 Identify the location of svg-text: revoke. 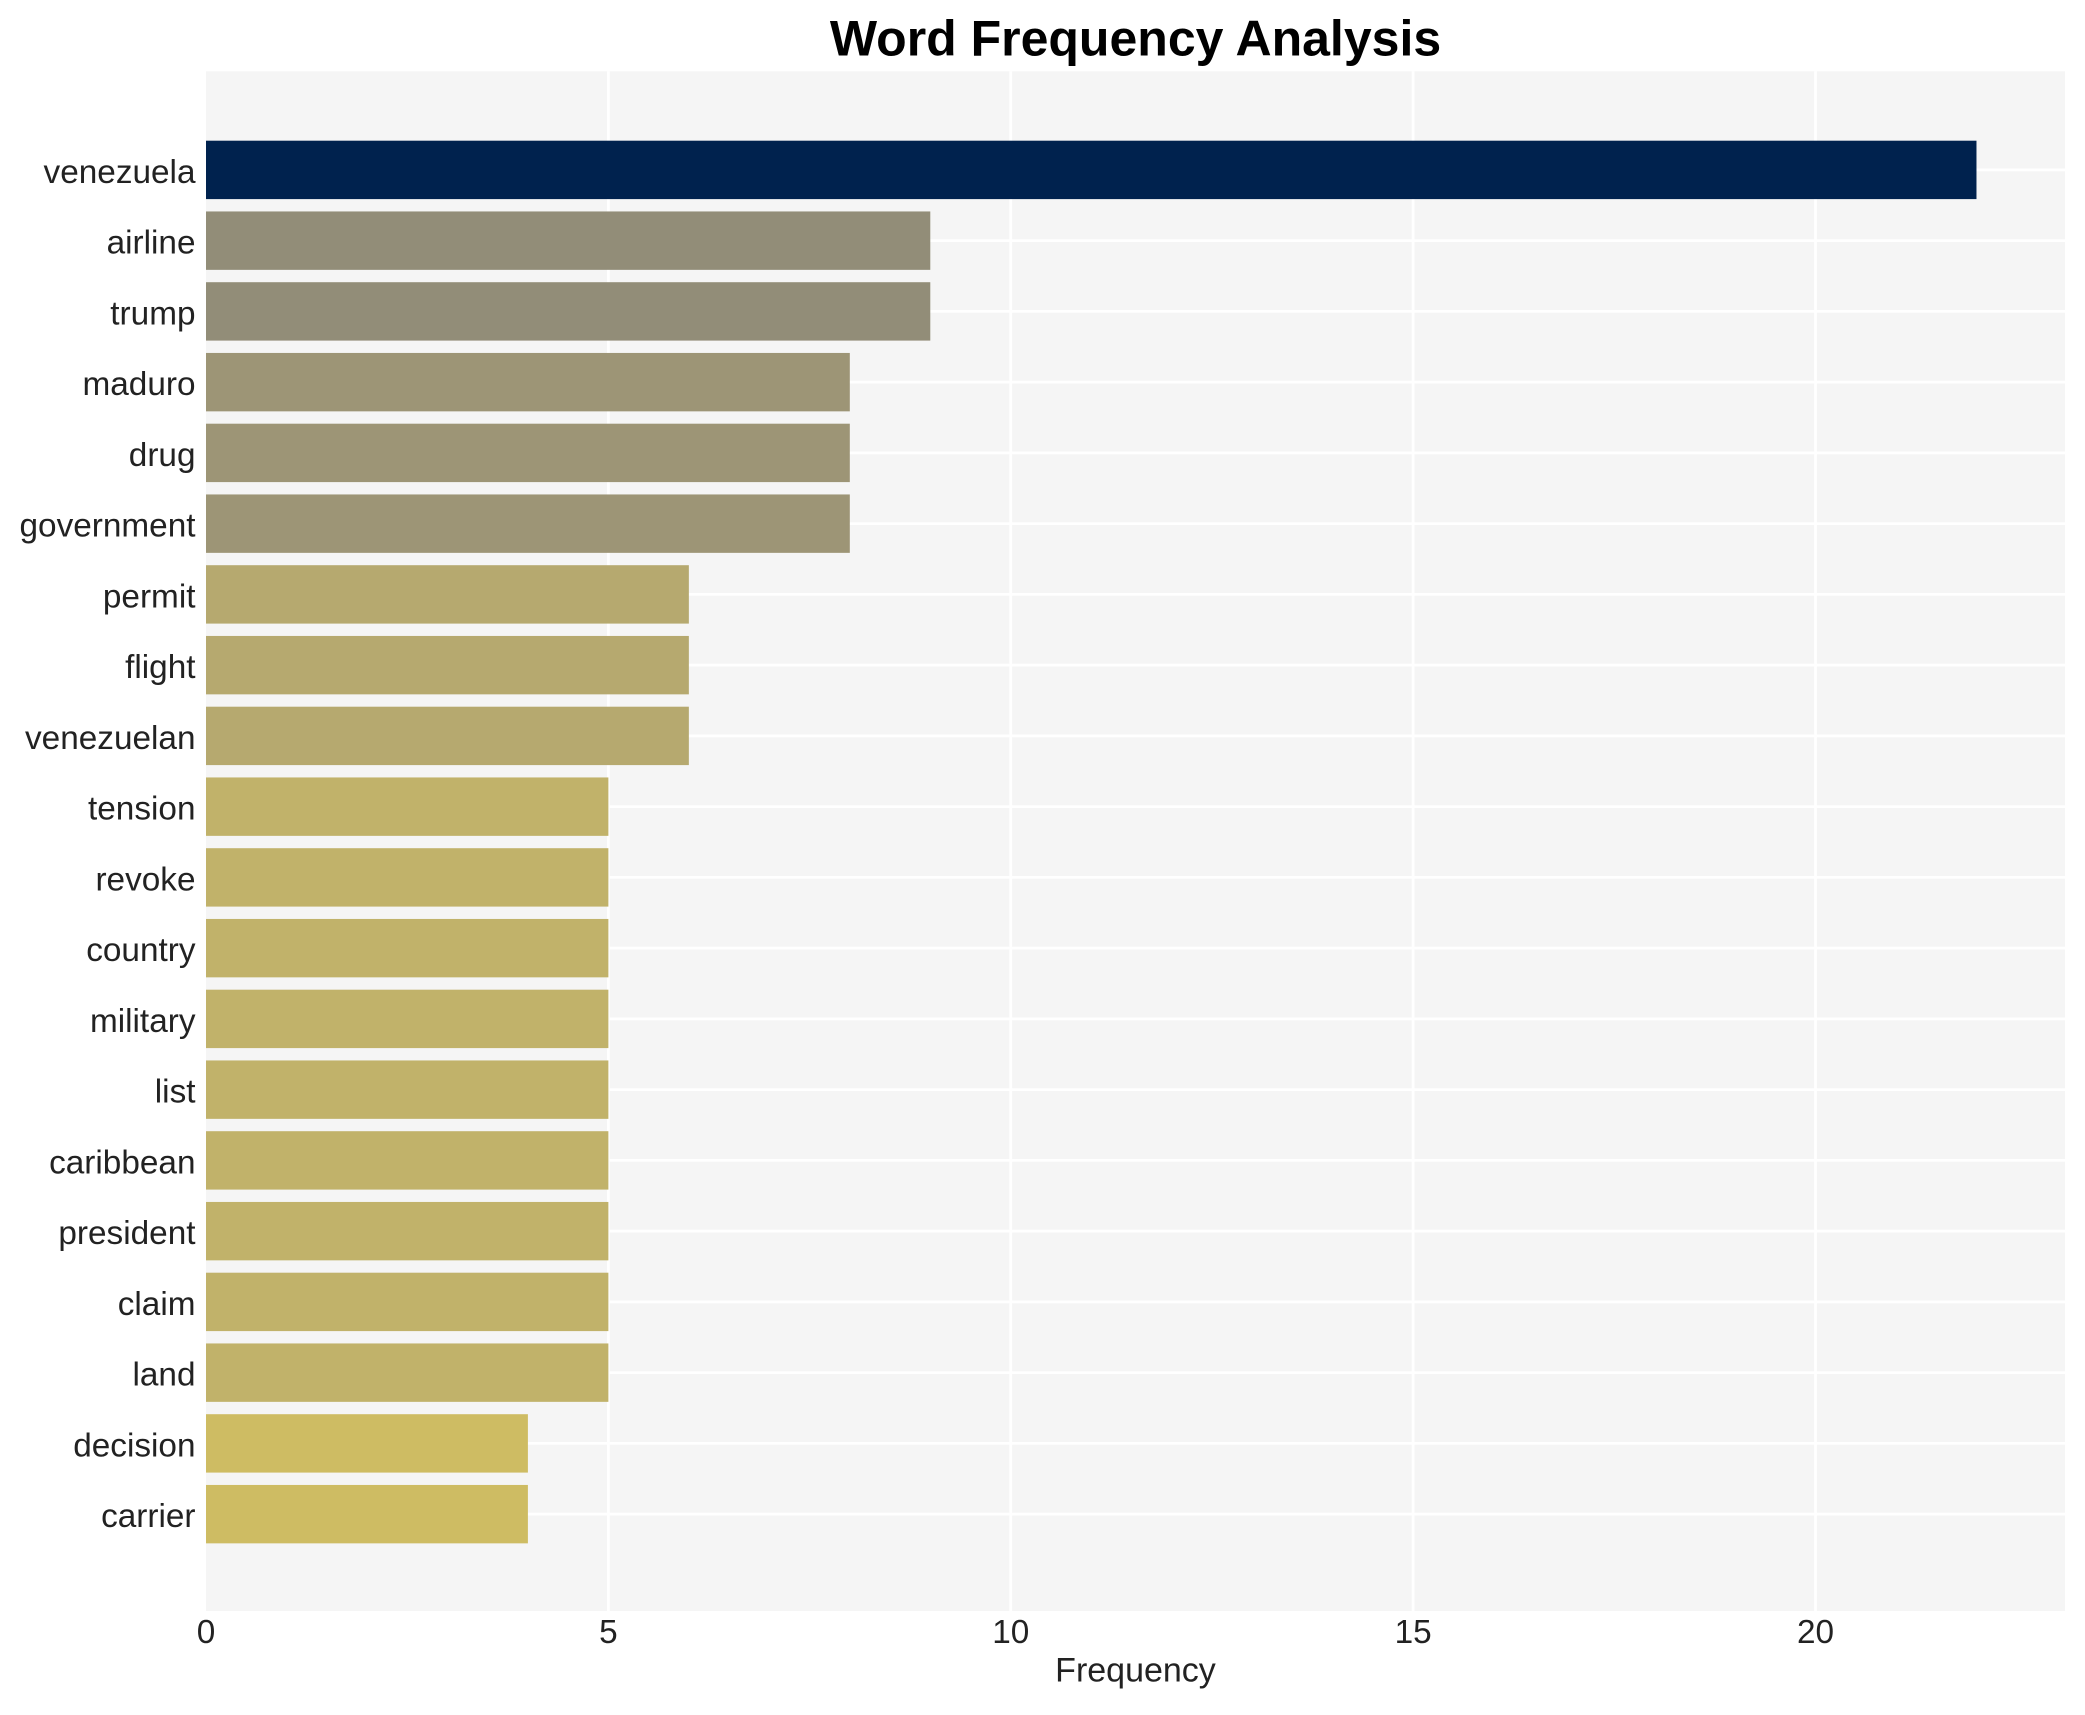
(145, 879).